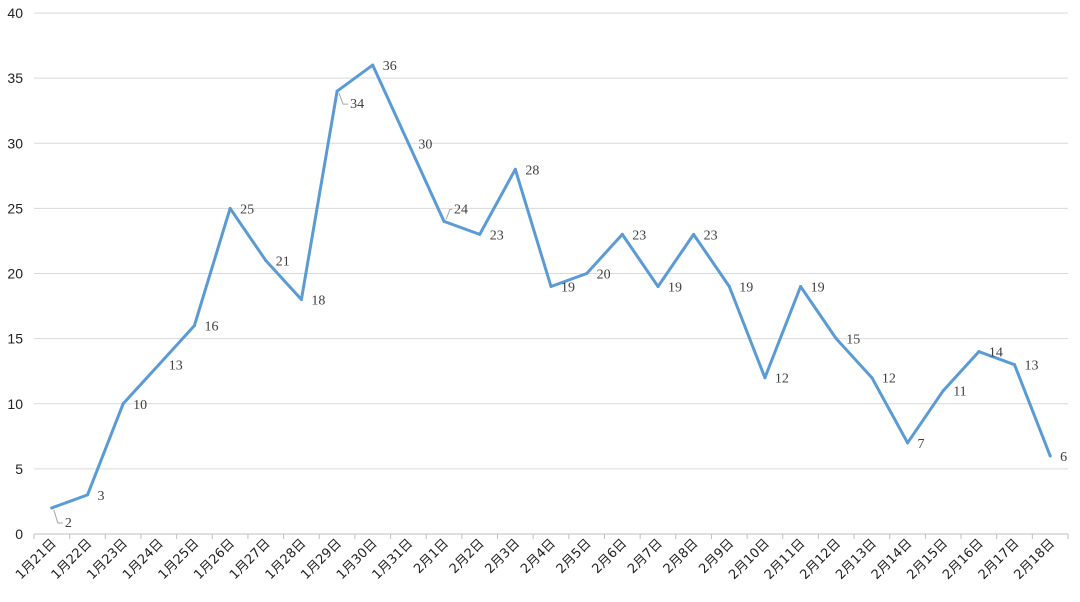  What do you see at coordinates (15, 13) in the screenshot?
I see `y-tick-label: 40` at bounding box center [15, 13].